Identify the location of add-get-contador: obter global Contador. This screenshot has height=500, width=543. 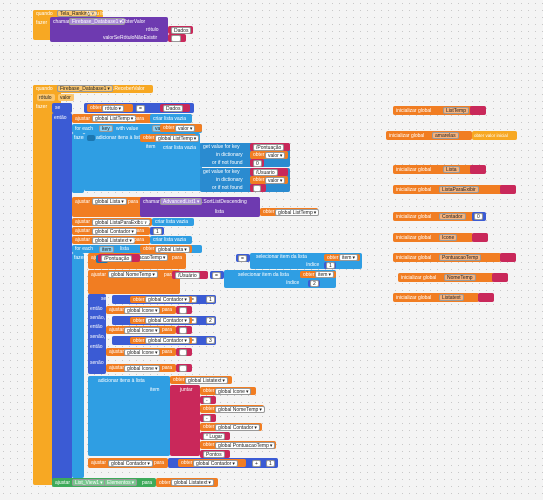
(212, 463).